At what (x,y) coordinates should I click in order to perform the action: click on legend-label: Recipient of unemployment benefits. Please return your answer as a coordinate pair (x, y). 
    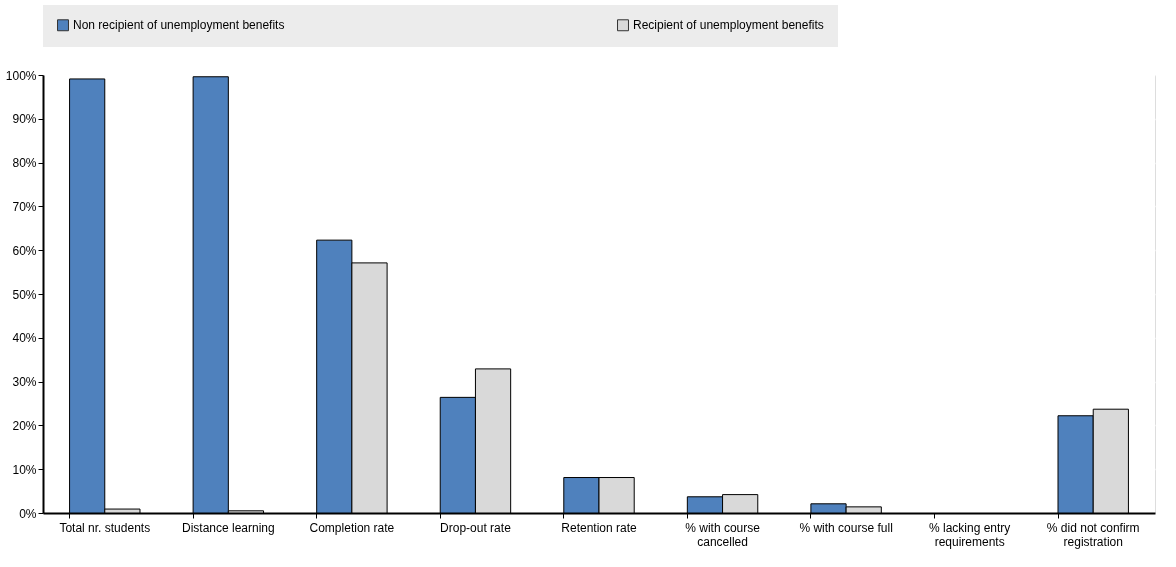
    Looking at the image, I should click on (728, 25).